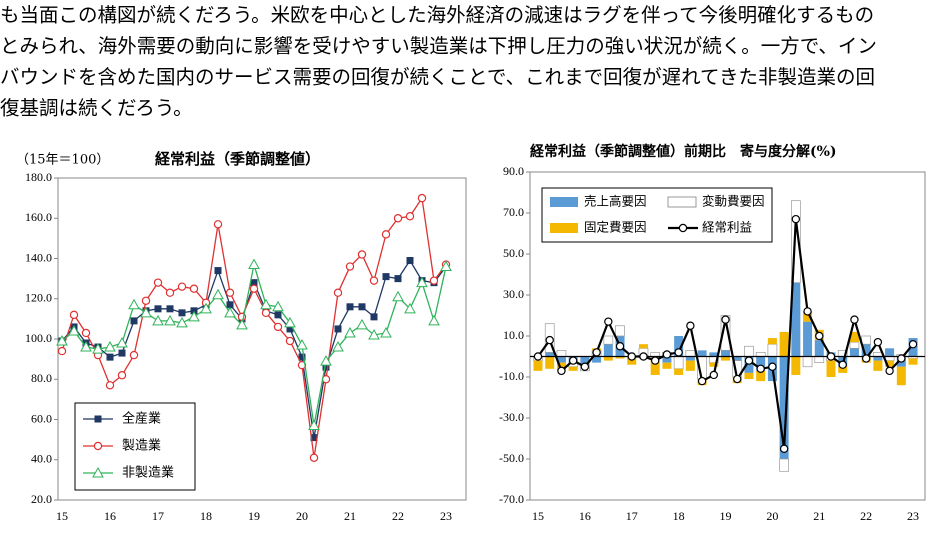 This screenshot has height=533, width=934. Describe the element at coordinates (513, 212) in the screenshot. I see `y-tick-label: 70.0` at that location.